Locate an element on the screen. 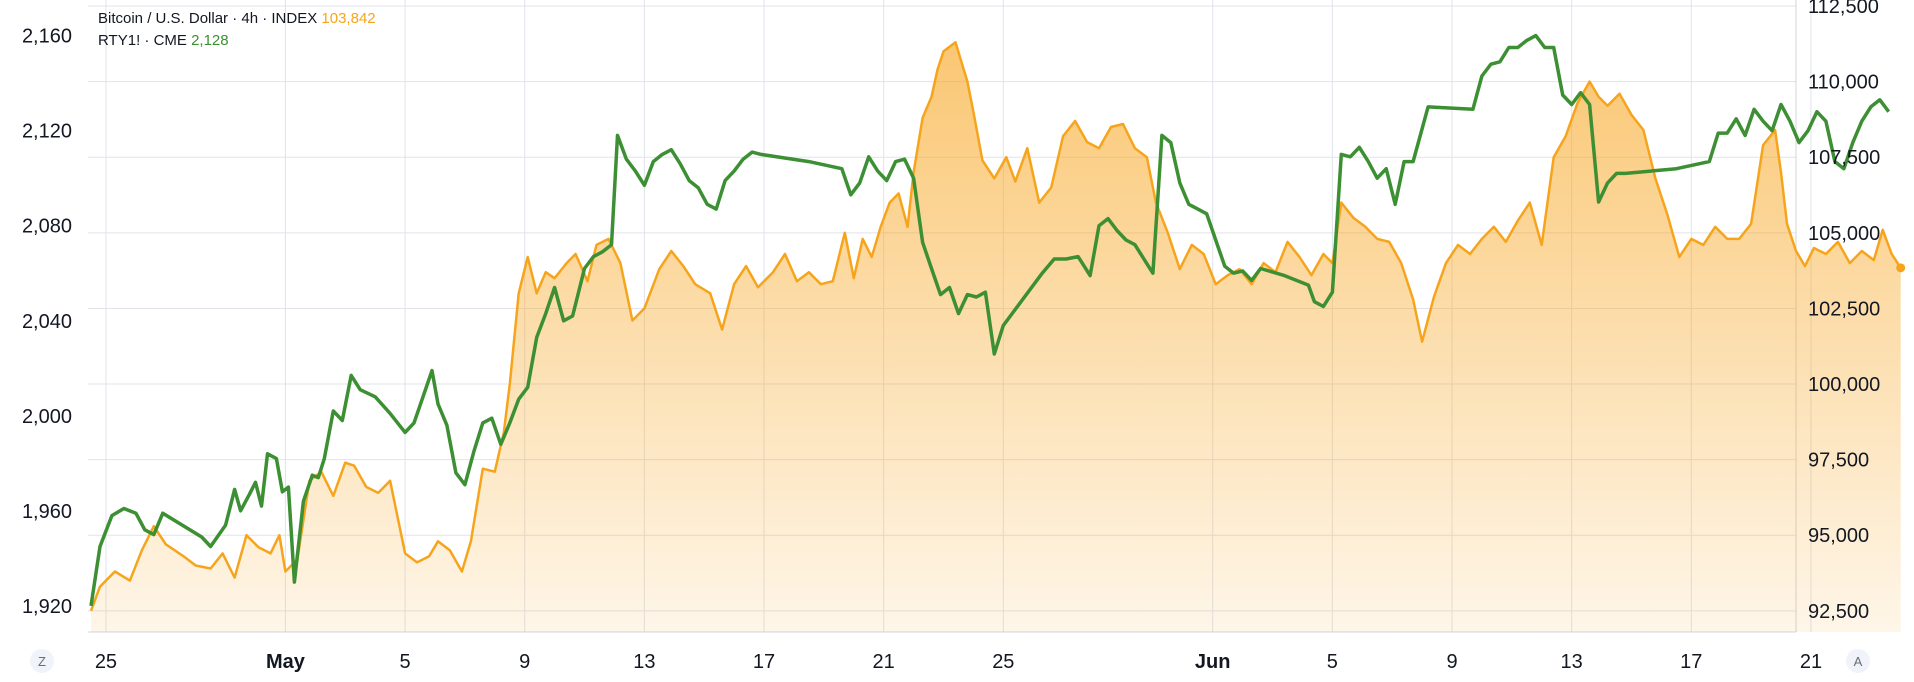 The image size is (1914, 682). x-tick-label: May is located at coordinates (286, 662).